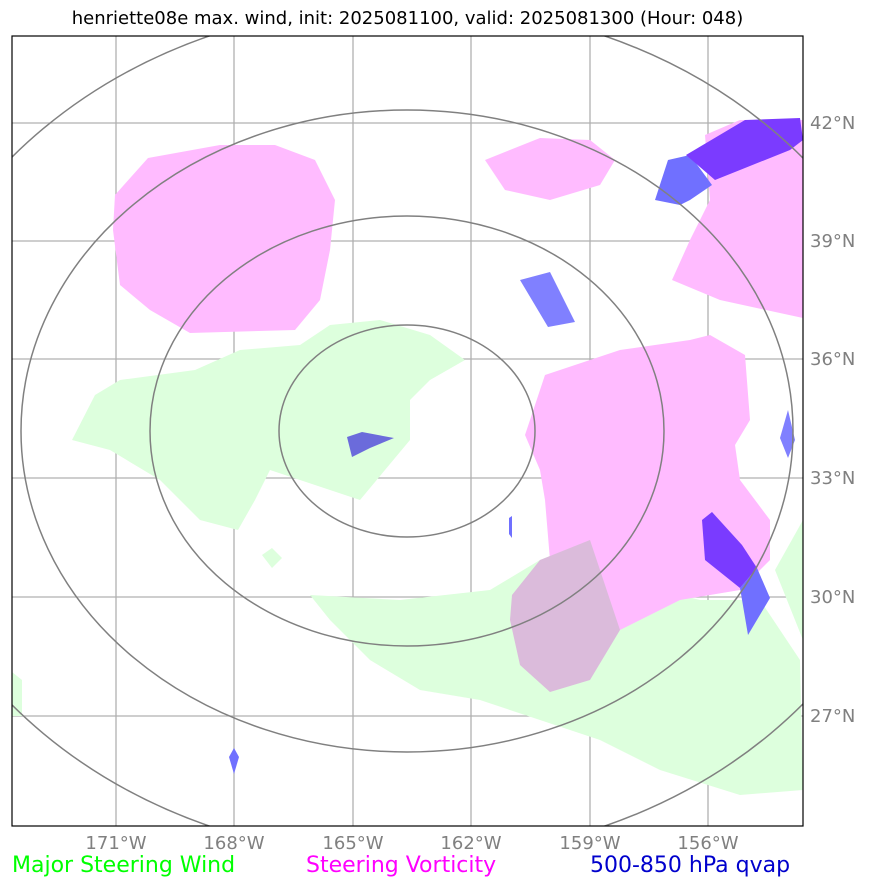  I want to click on lon-label-171: 171°W, so click(115, 843).